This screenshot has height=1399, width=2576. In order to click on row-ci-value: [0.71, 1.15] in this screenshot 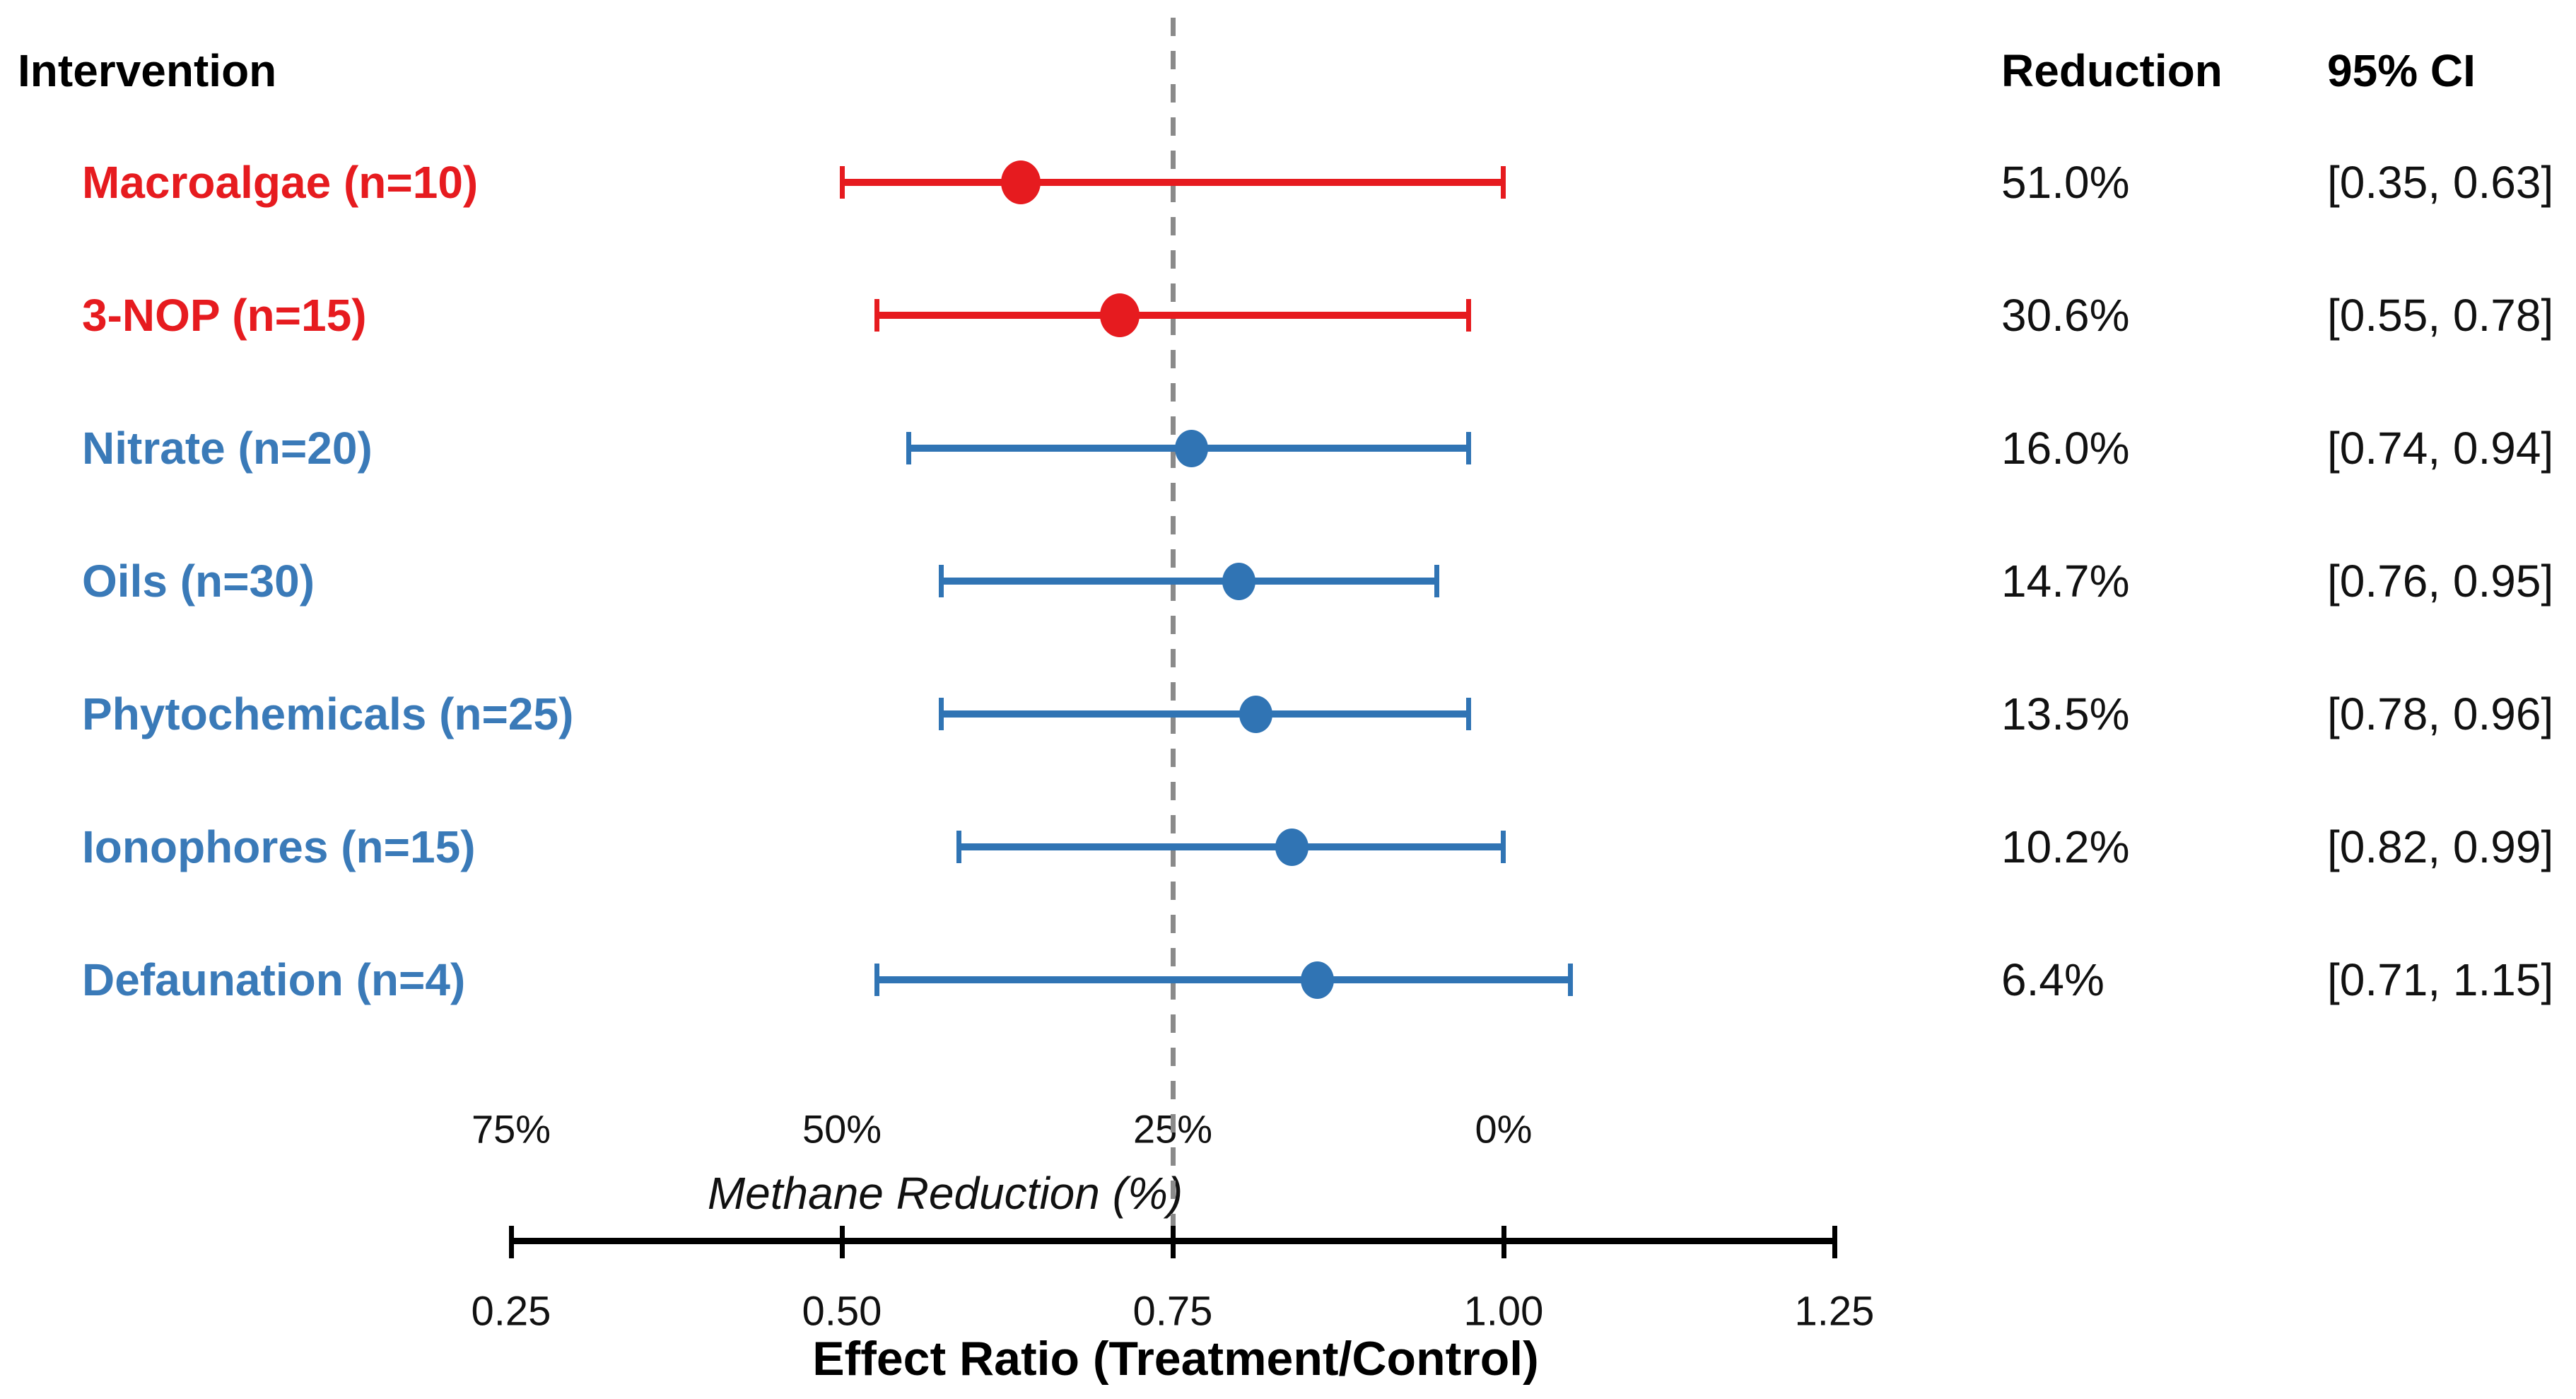, I will do `click(2441, 979)`.